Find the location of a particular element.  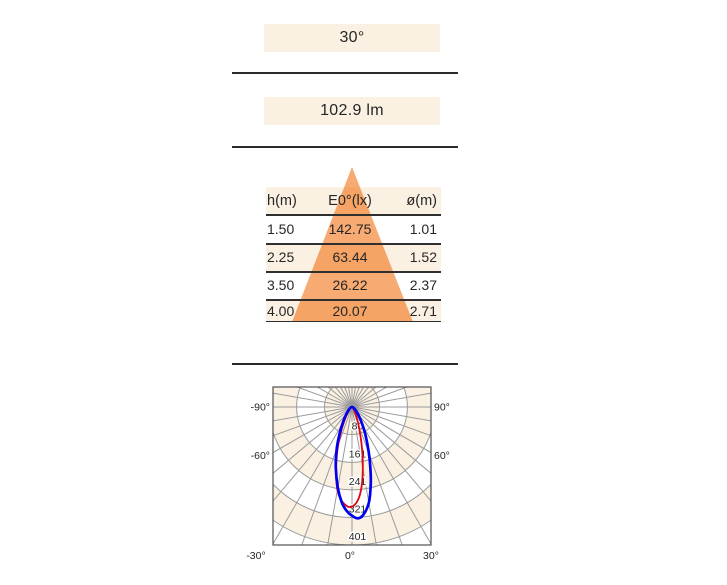

cell-height: 2.25 is located at coordinates (281, 257).